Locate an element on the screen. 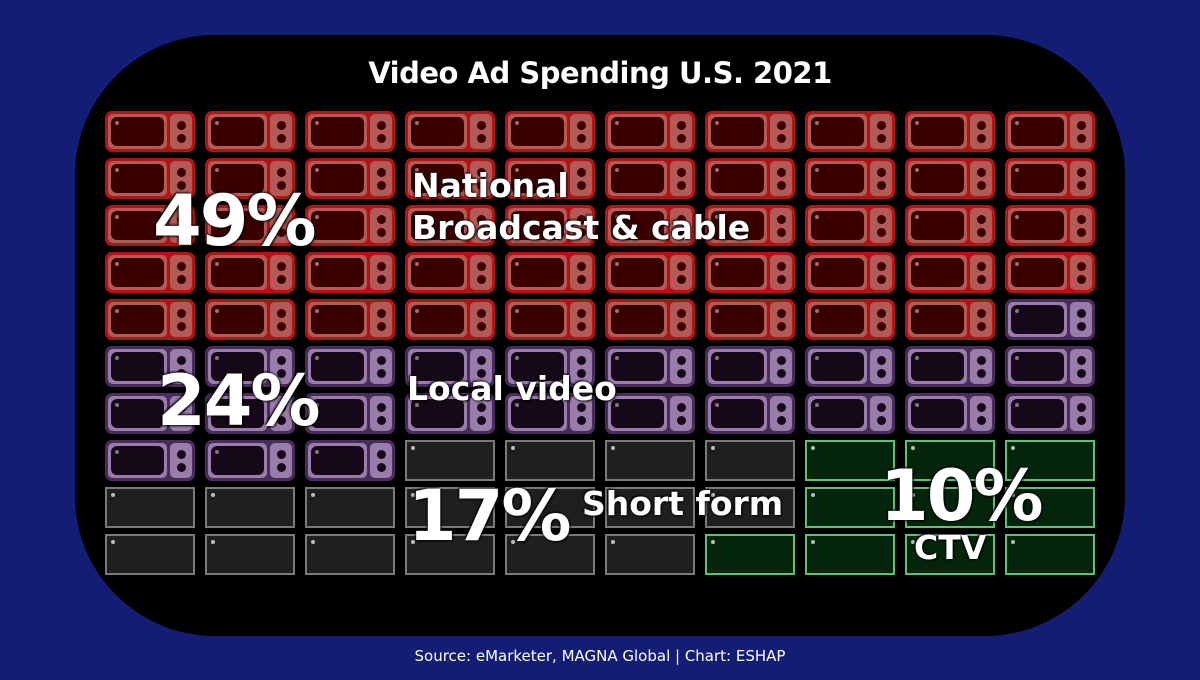 Image resolution: width=1200 pixels, height=680 pixels. short-form-label: Short form is located at coordinates (683, 503).